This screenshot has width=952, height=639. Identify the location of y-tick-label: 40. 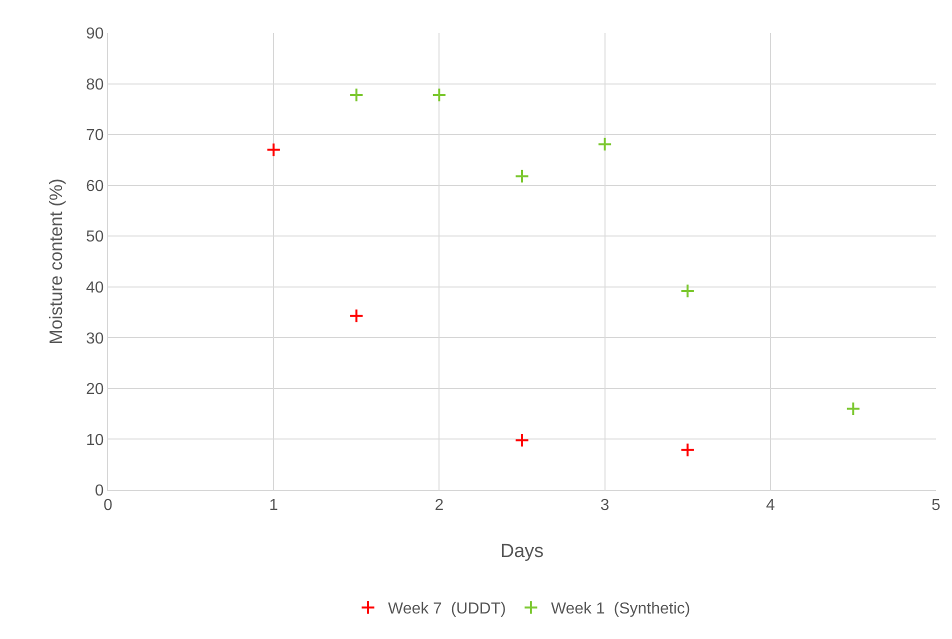
(95, 287).